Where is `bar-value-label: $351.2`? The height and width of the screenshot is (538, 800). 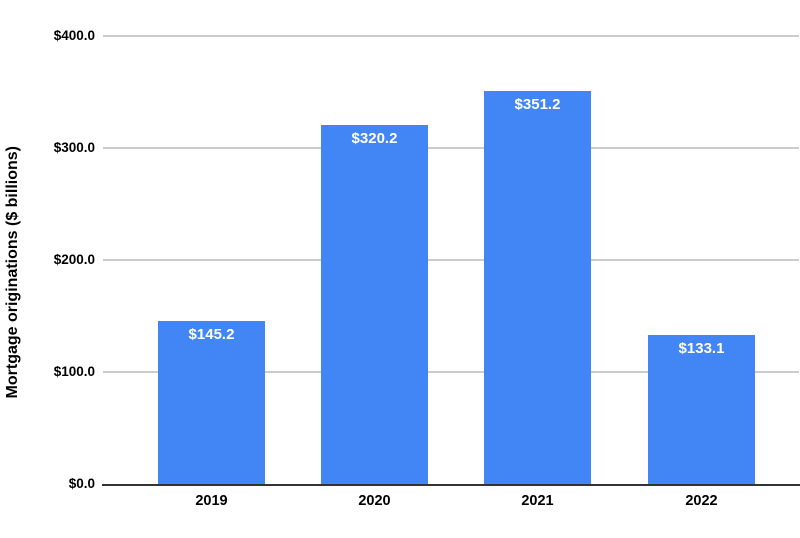
bar-value-label: $351.2 is located at coordinates (537, 104).